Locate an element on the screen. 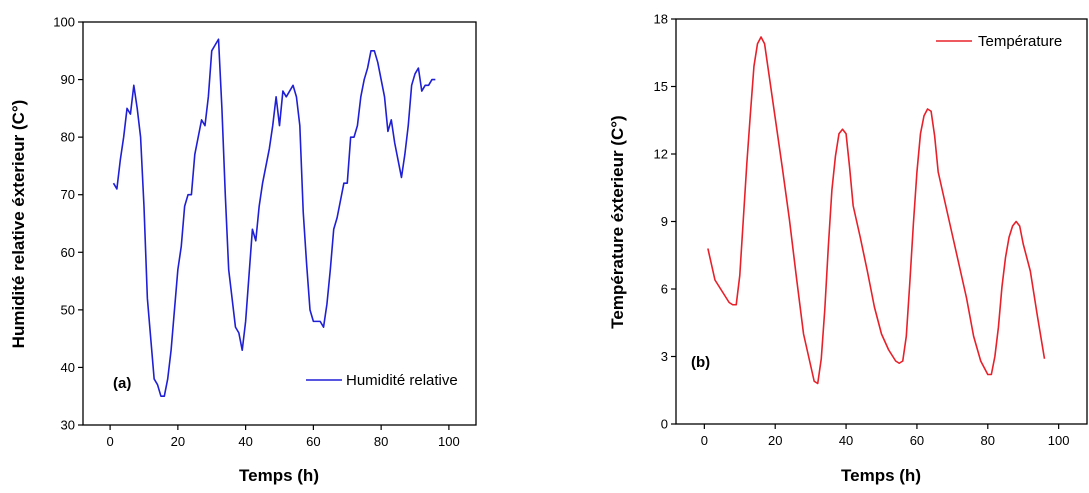 This screenshot has height=493, width=1089. x-tick-label-b: 60 is located at coordinates (917, 440).